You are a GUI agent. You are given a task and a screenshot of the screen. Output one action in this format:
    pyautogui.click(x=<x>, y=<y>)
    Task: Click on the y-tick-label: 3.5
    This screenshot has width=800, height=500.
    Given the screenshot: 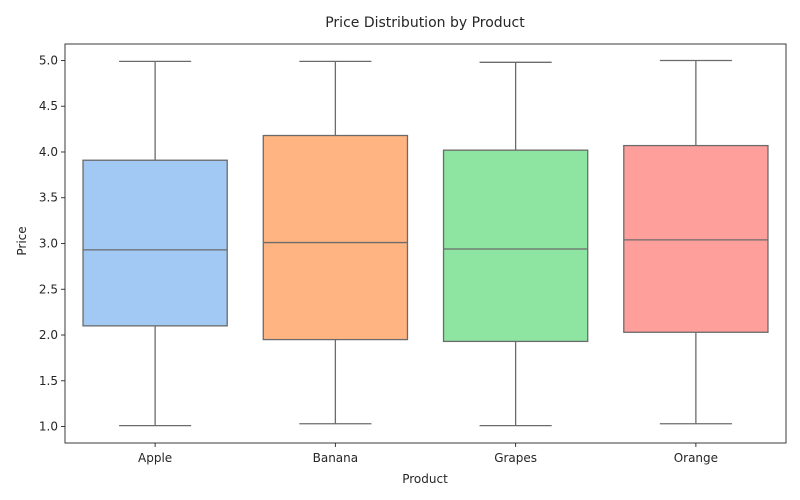 What is the action you would take?
    pyautogui.click(x=48, y=198)
    